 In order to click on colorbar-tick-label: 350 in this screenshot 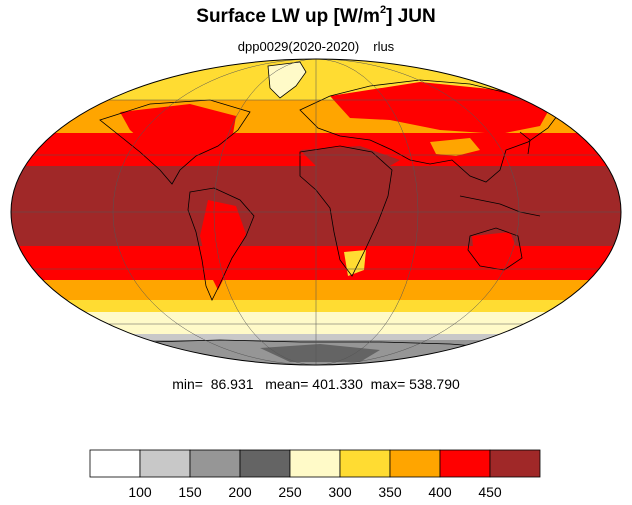, I will do `click(390, 492)`.